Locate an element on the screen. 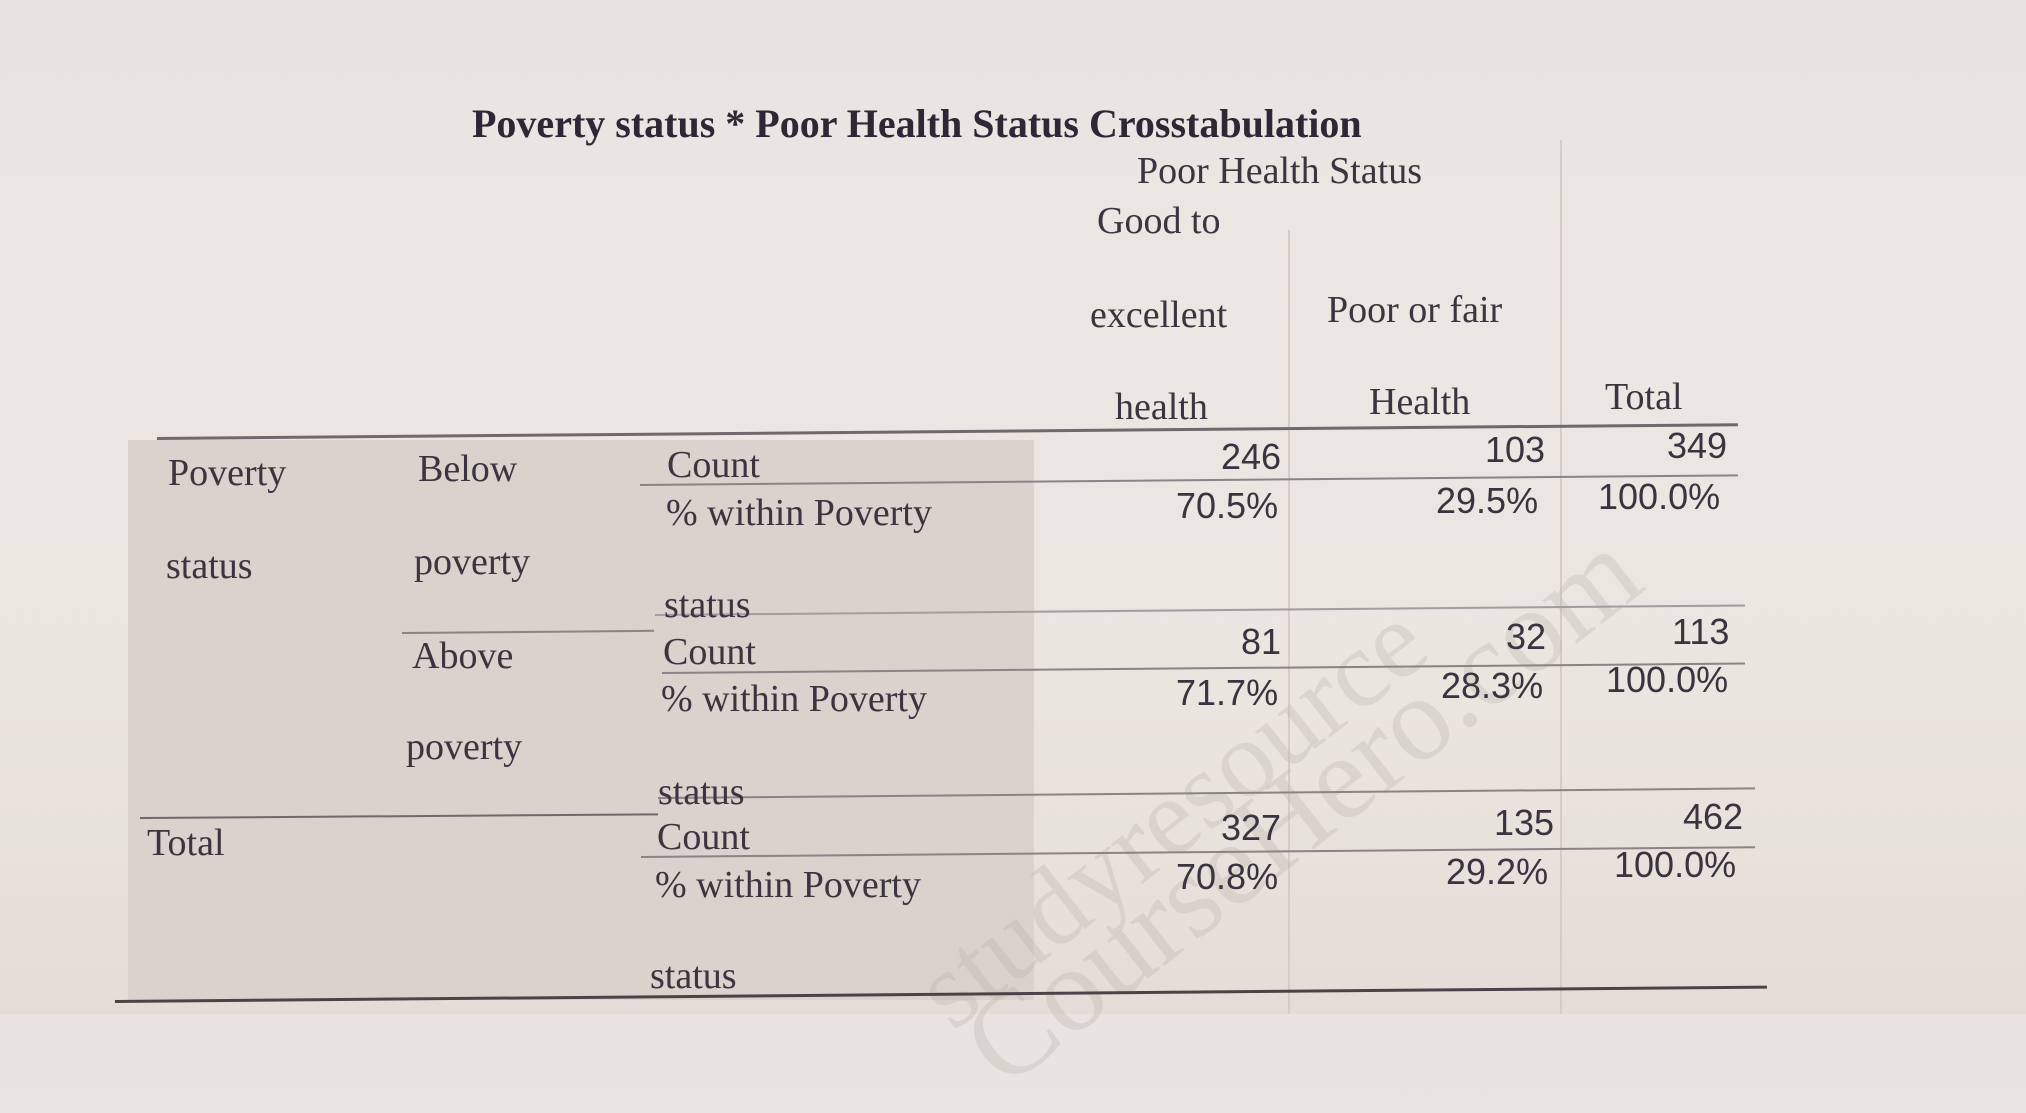  below-count-label: Count is located at coordinates (713, 465).